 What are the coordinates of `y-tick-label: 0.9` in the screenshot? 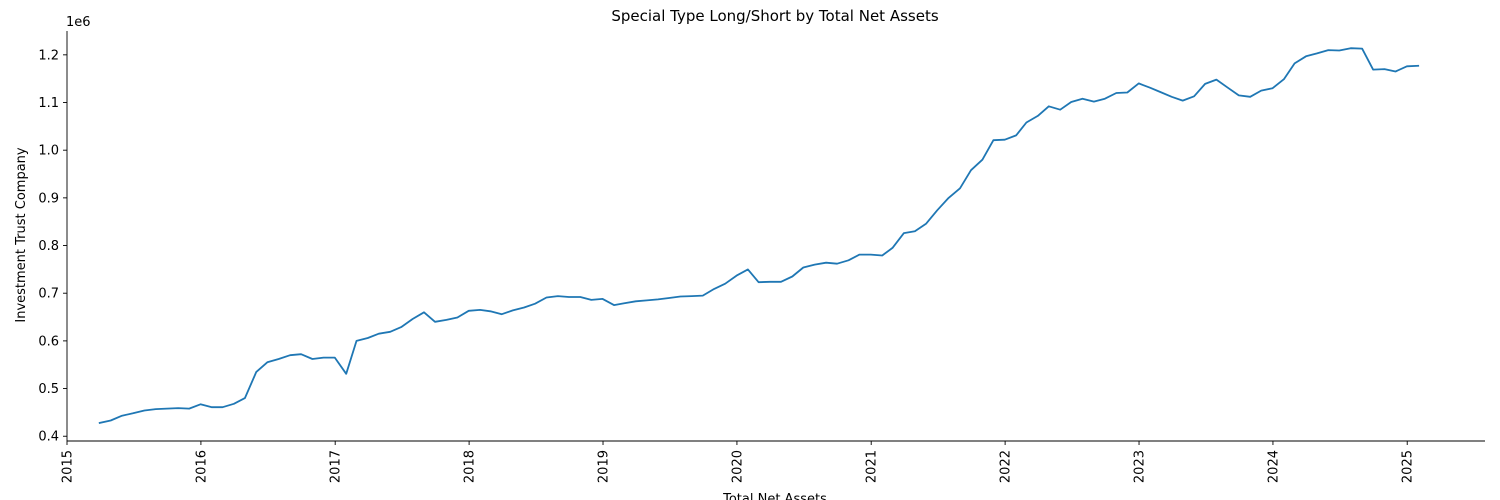 It's located at (48, 198).